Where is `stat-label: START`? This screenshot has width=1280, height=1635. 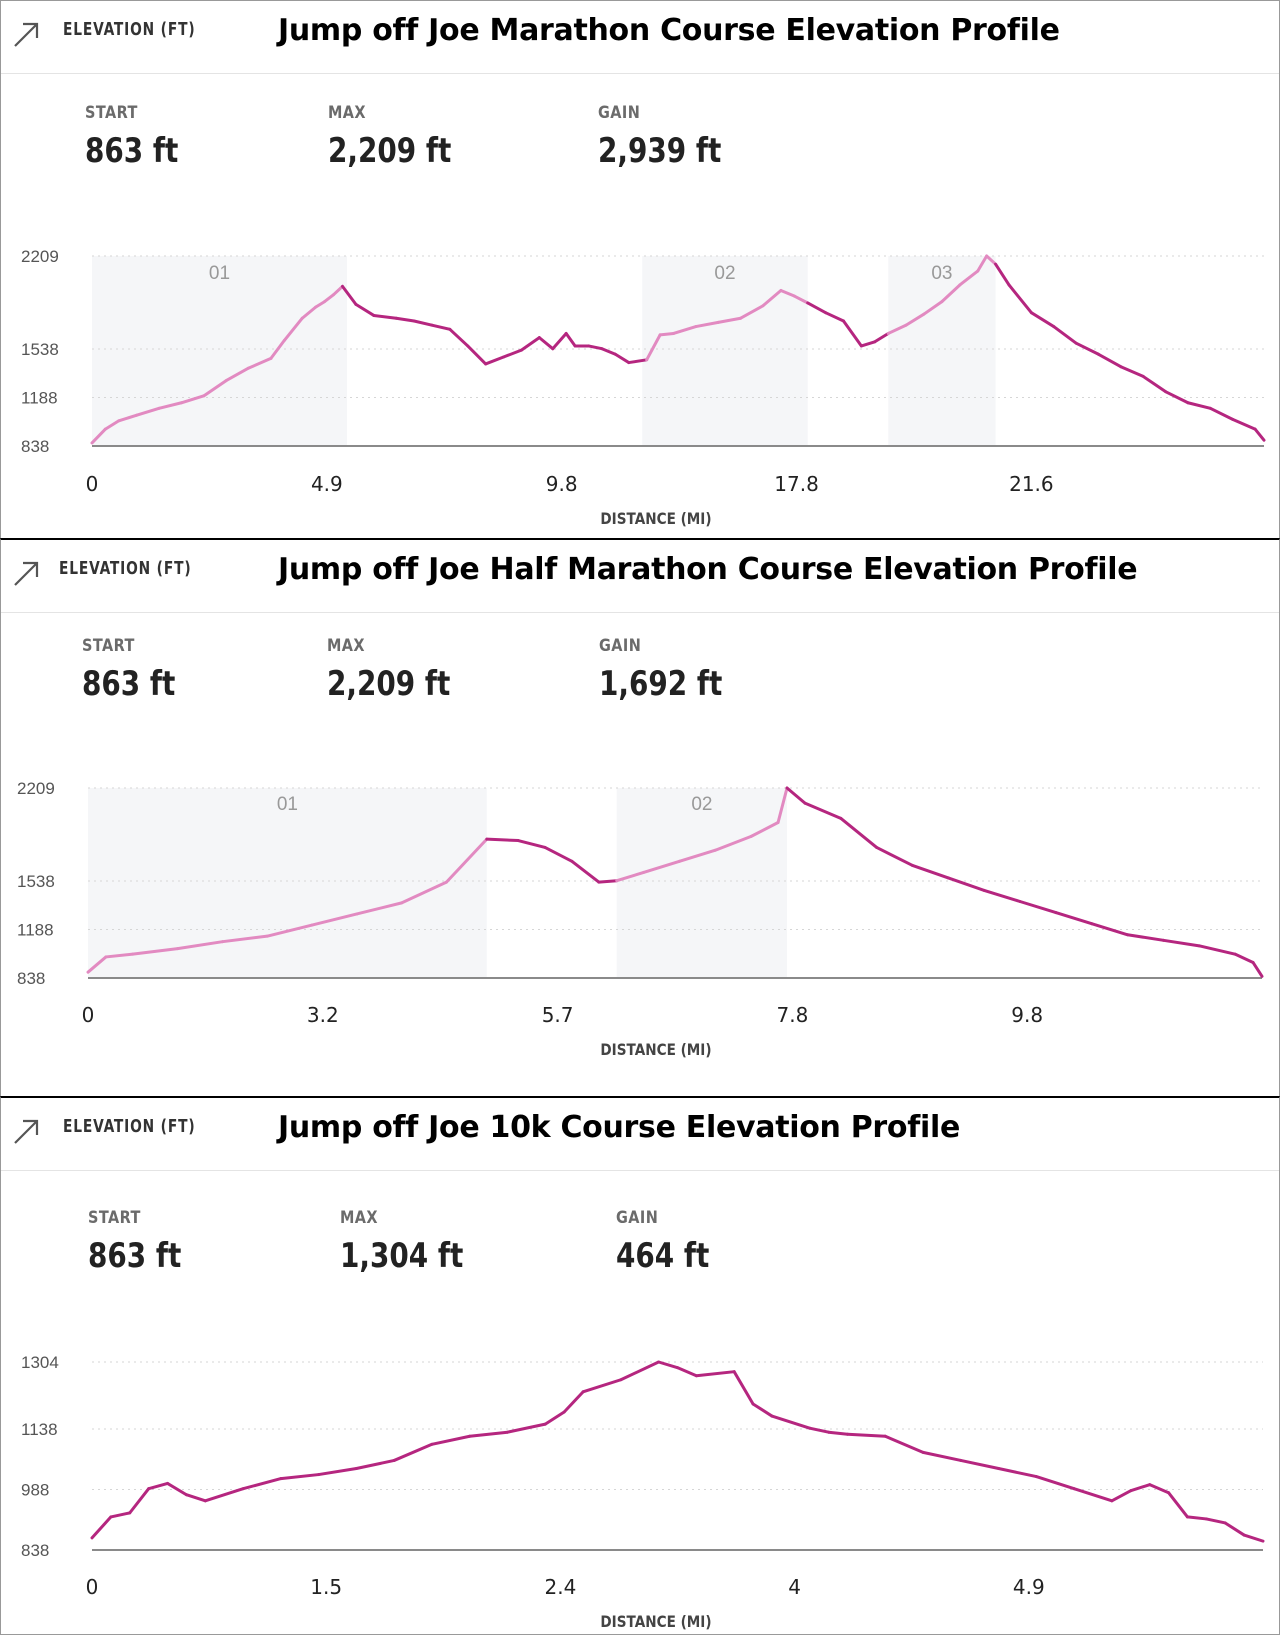
stat-label: START is located at coordinates (108, 646).